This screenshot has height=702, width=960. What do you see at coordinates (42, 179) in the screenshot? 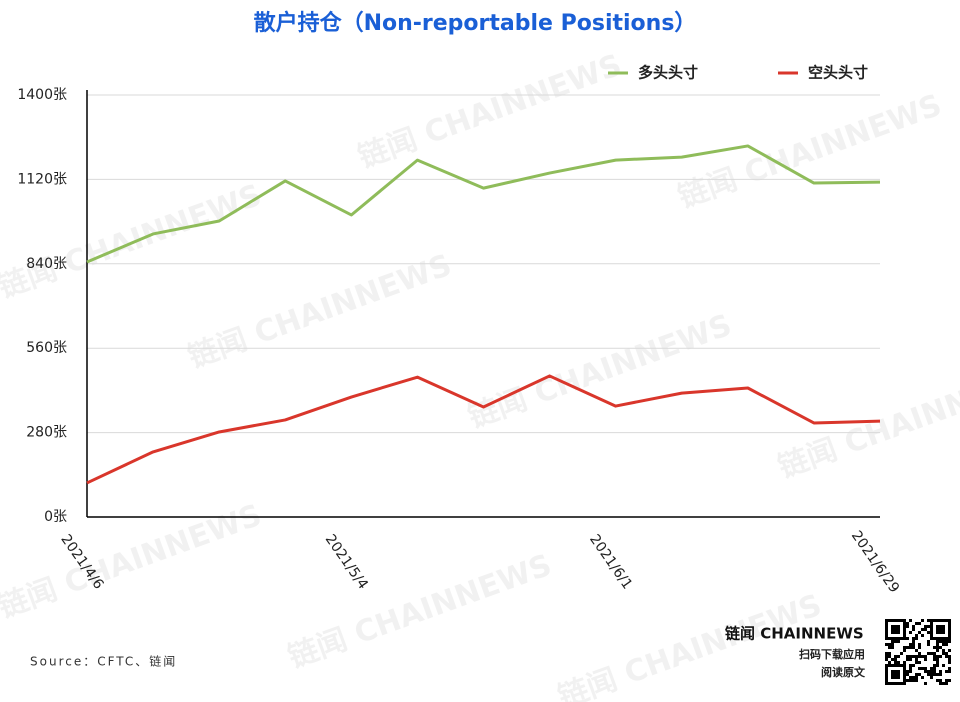
I see `y-tick-label: 1120张` at bounding box center [42, 179].